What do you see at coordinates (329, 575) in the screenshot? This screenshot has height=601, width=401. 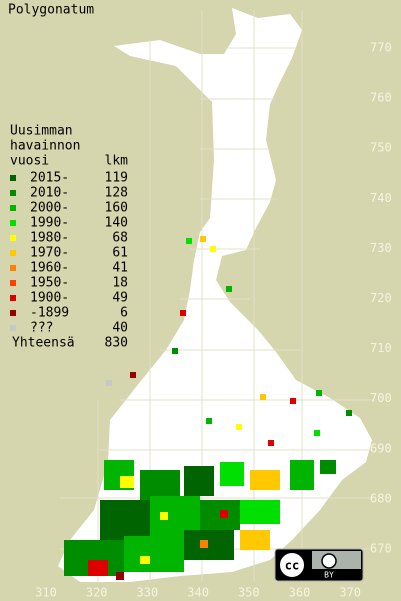 I see `by-label: BY` at bounding box center [329, 575].